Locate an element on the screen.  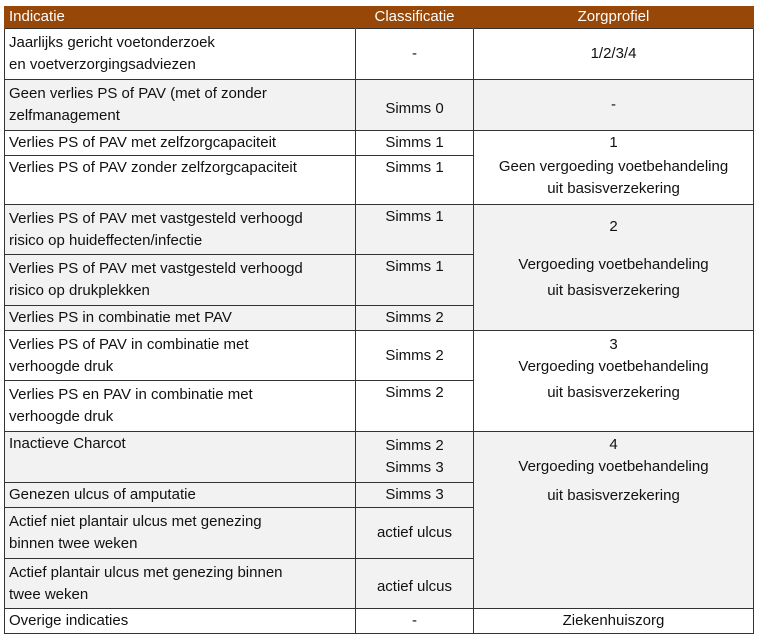
header-indicatie: Indicatie is located at coordinates (180, 17).